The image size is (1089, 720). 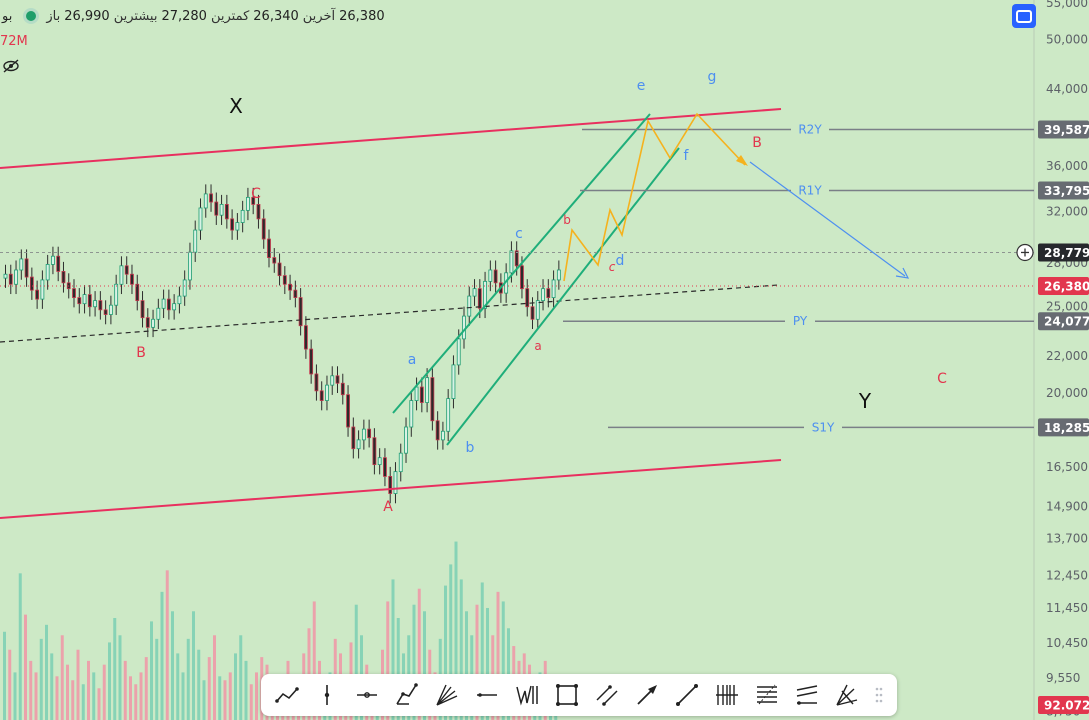 What do you see at coordinates (31, 16) in the screenshot?
I see `market-status-icon` at bounding box center [31, 16].